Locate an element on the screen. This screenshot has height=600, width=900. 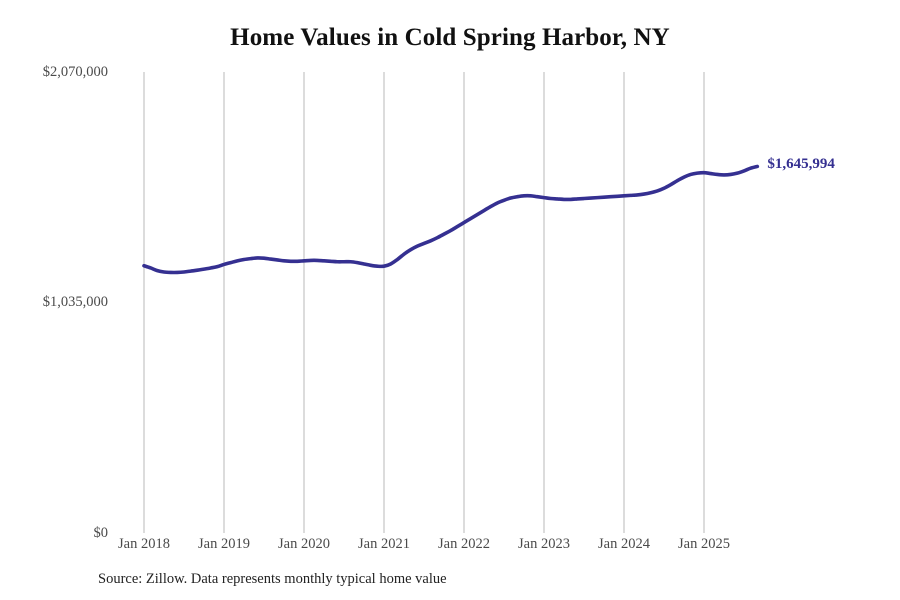
chart-title: Home Values in Cold Spring Harbor, NY is located at coordinates (450, 37).